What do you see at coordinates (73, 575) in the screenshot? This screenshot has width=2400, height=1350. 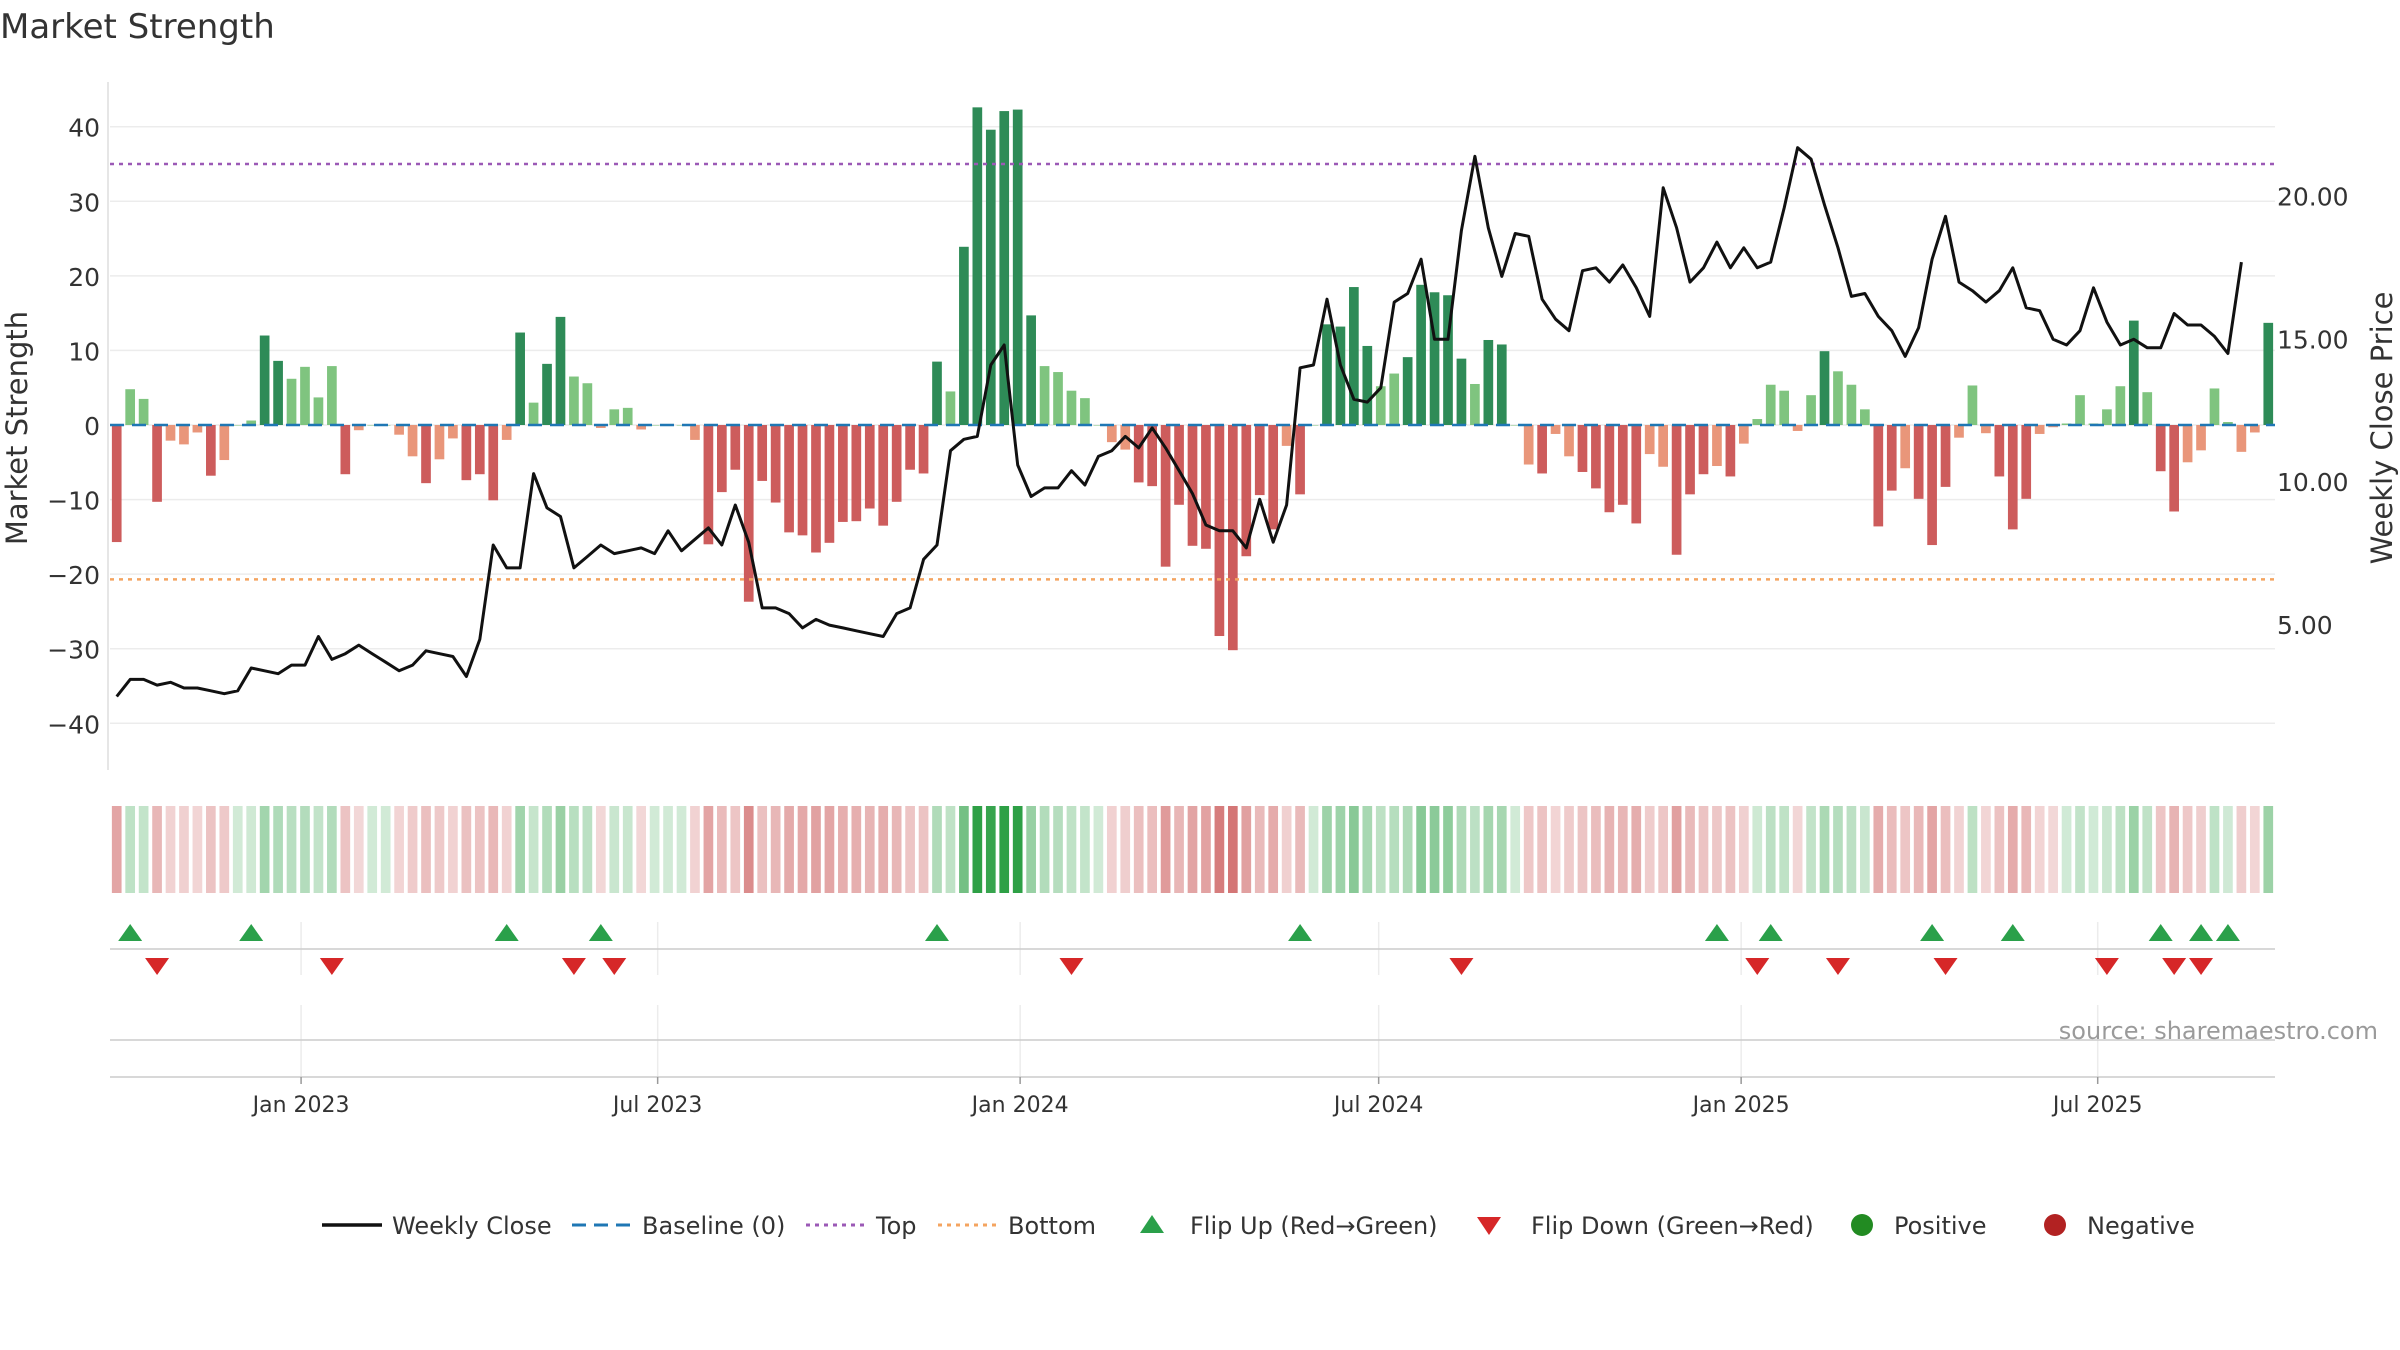 I see `y-left-tick-label: −20` at bounding box center [73, 575].